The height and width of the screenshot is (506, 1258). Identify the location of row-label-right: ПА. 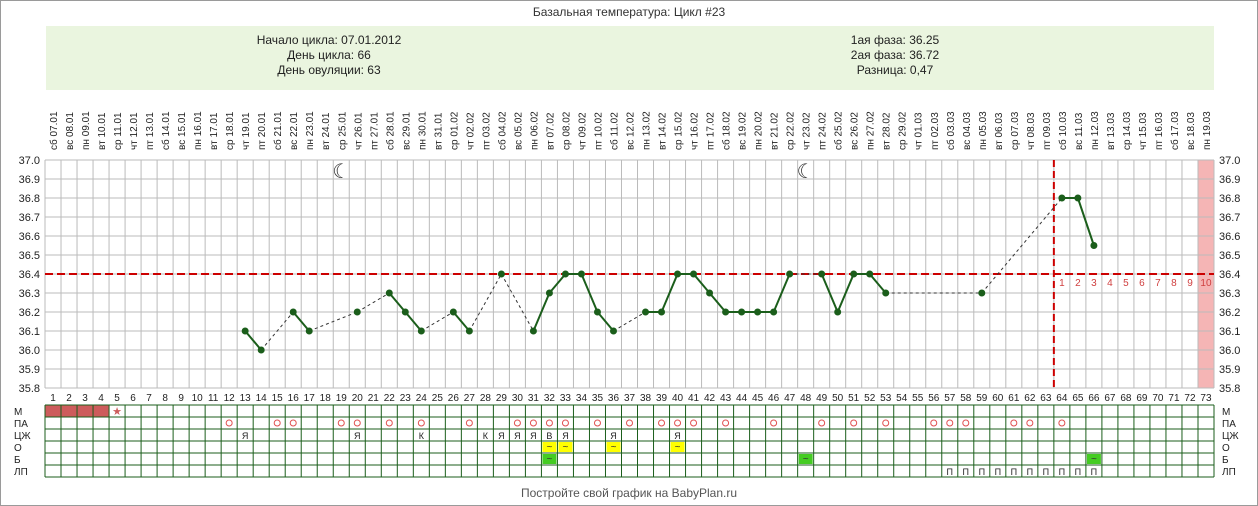
(1229, 424).